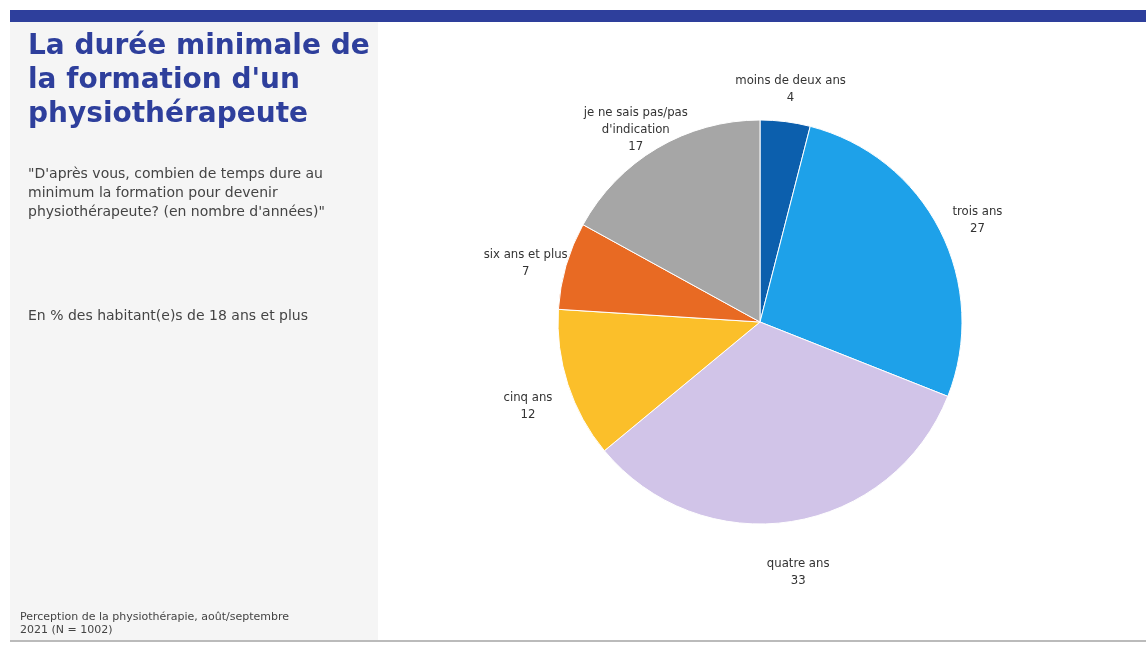 The height and width of the screenshot is (645, 1146). I want to click on data-label: 7, so click(525, 270).